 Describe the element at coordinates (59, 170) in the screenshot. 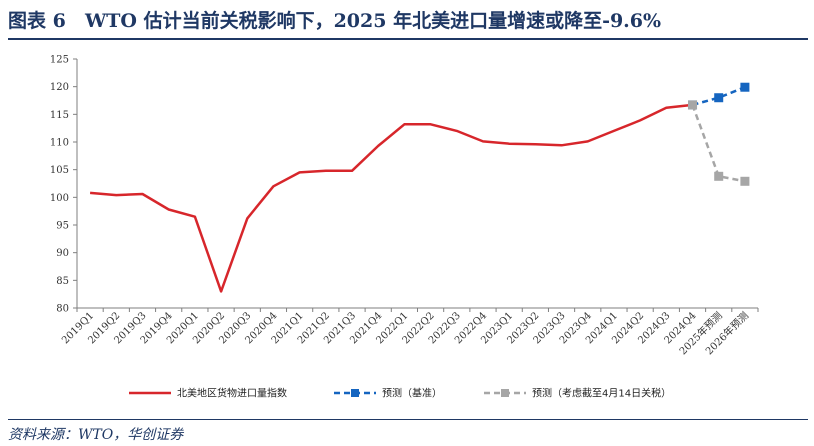

I see `y-tick-label: 105` at that location.